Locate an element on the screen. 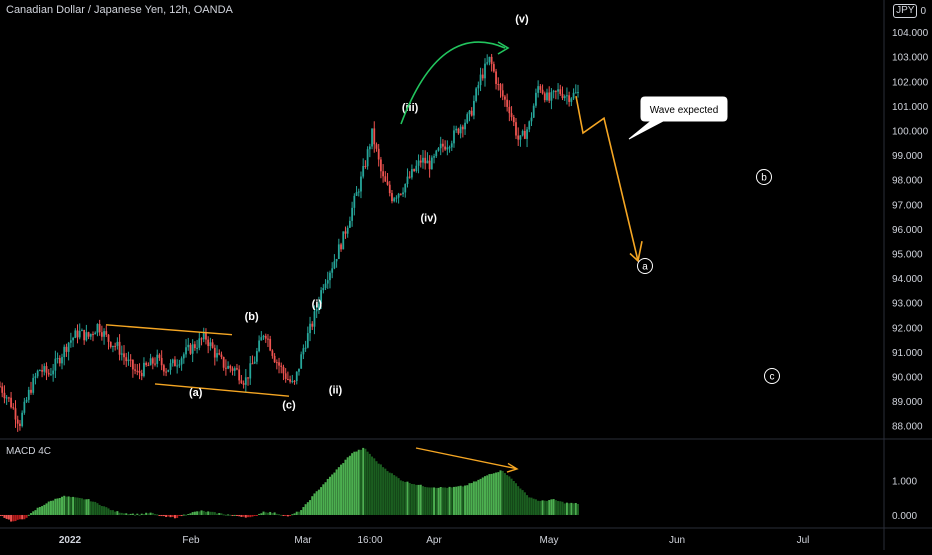  time-tick-label: Mar is located at coordinates (303, 540).